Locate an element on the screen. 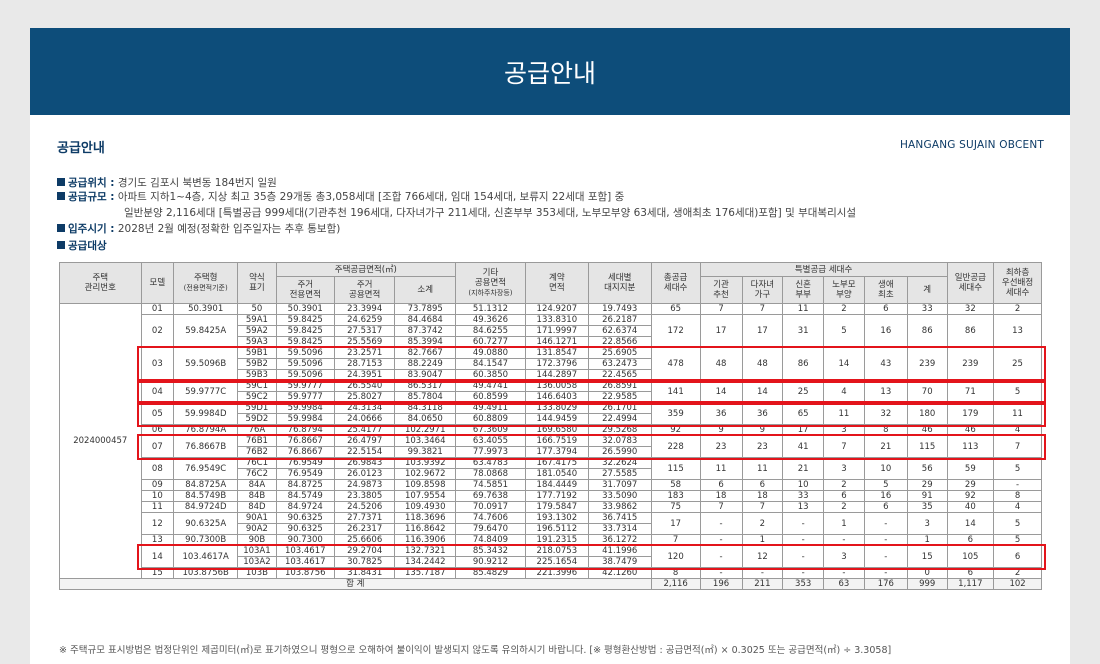 This screenshot has height=664, width=1100. cell-common: 26.9843 is located at coordinates (364, 463).